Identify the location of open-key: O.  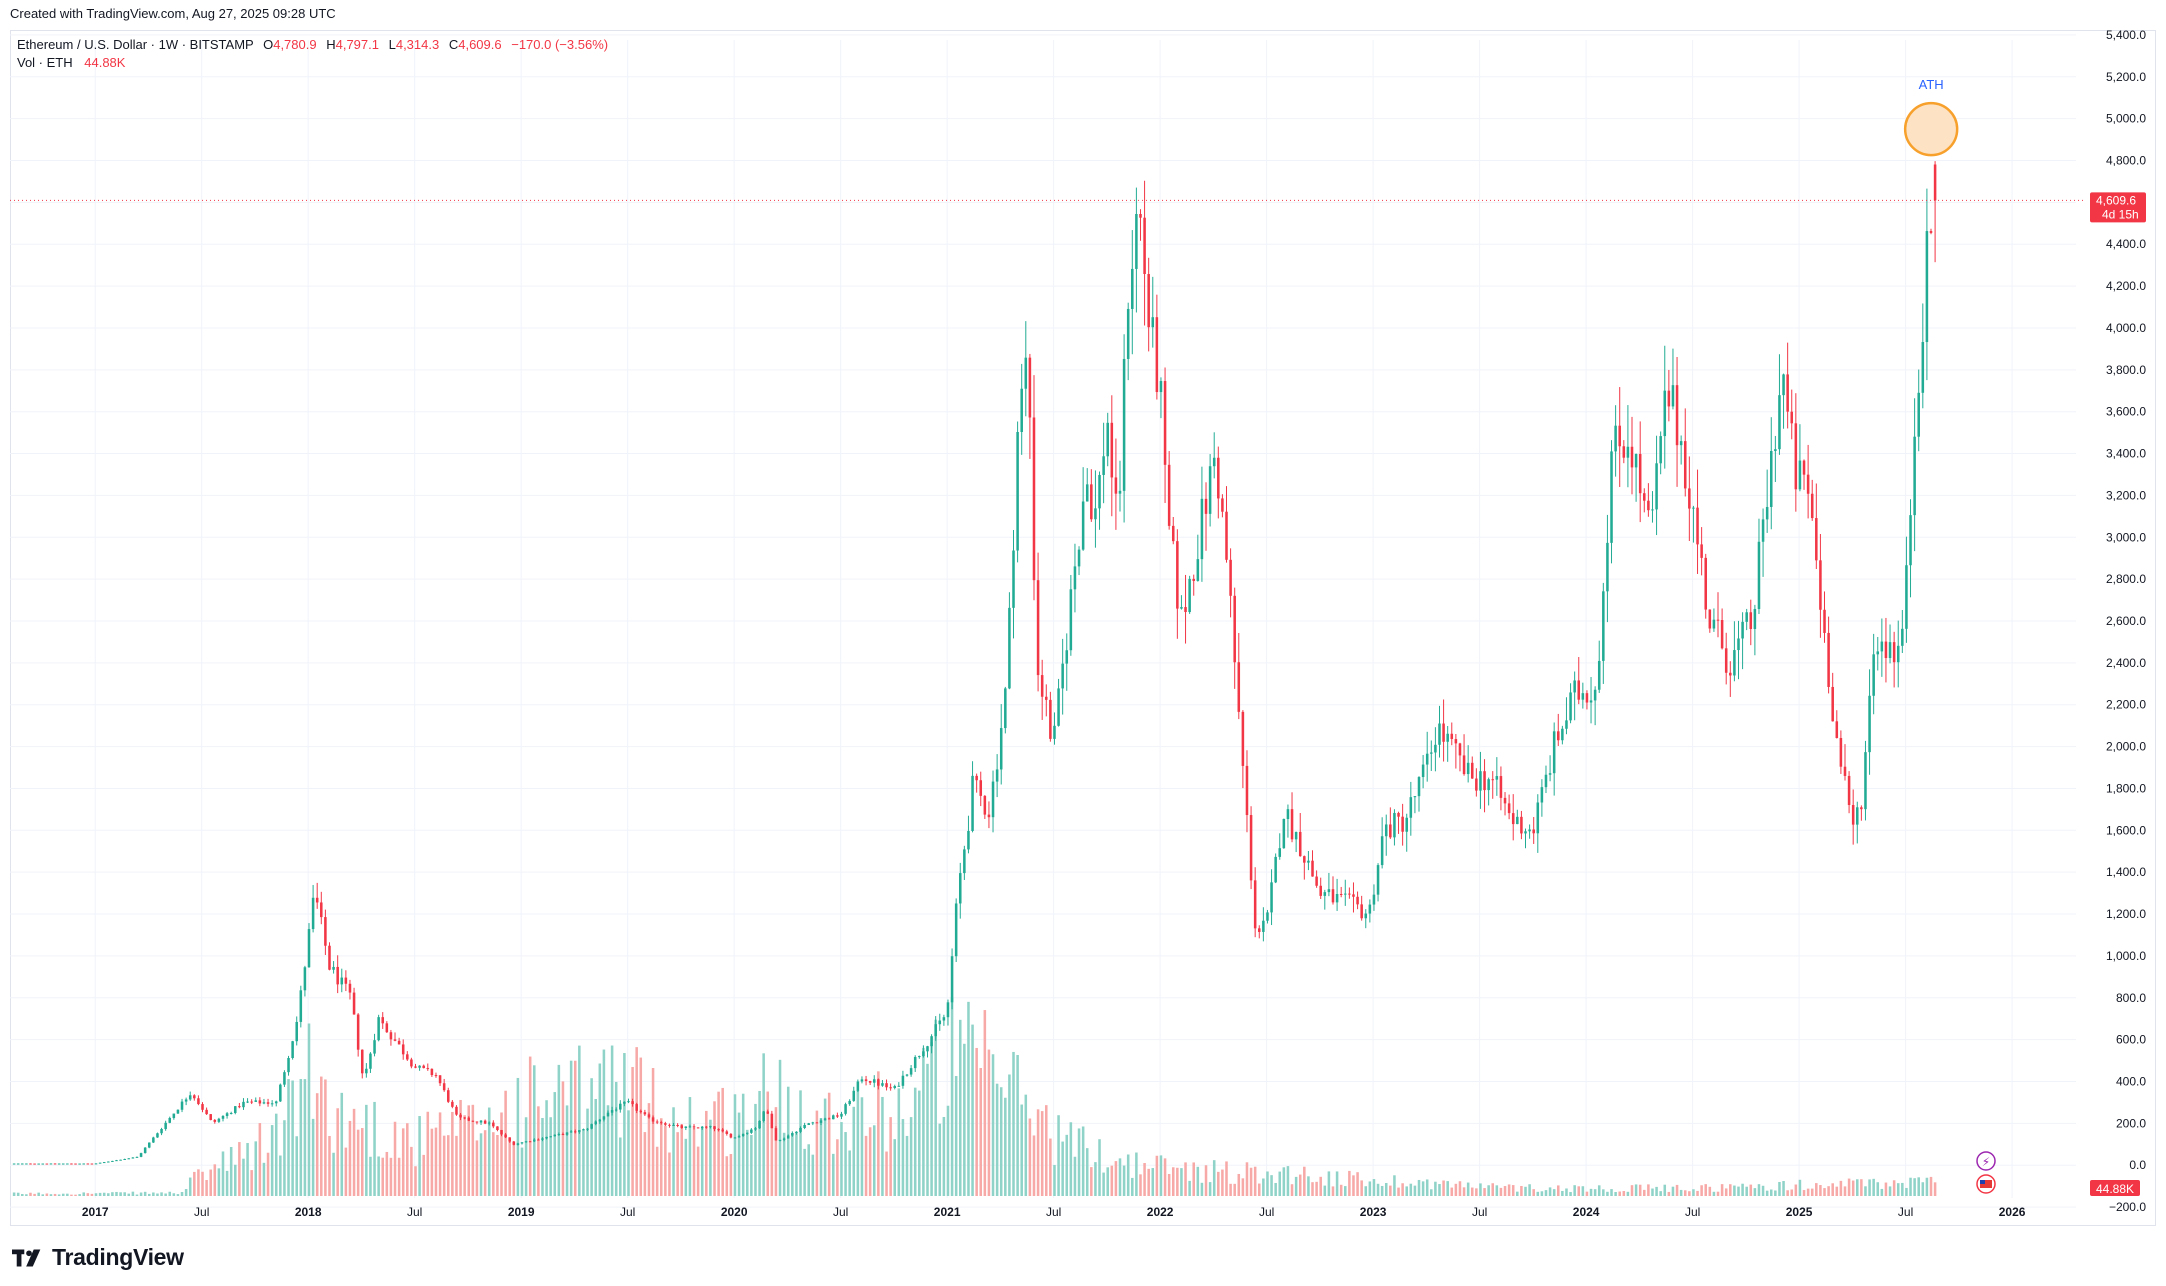
(268, 44).